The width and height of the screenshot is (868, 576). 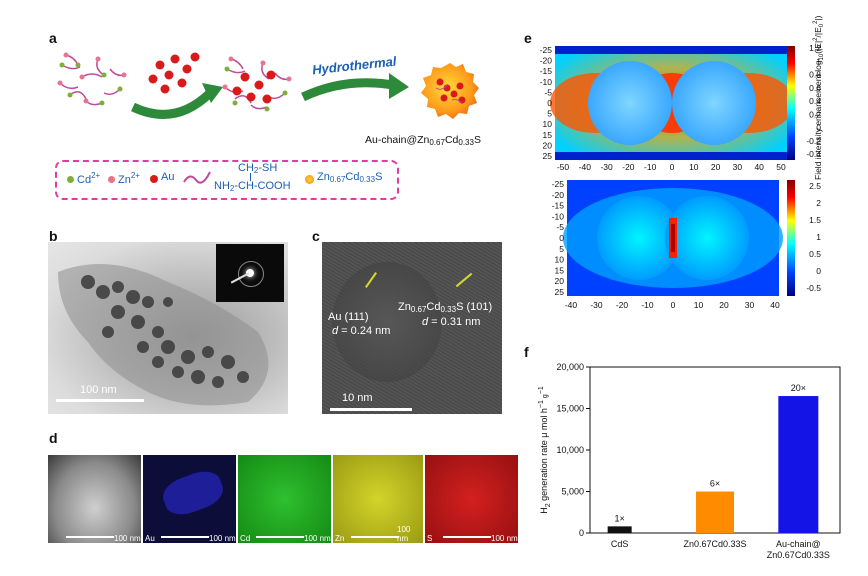 I want to click on e-bottom-y-tick: 10, so click(x=560, y=260).